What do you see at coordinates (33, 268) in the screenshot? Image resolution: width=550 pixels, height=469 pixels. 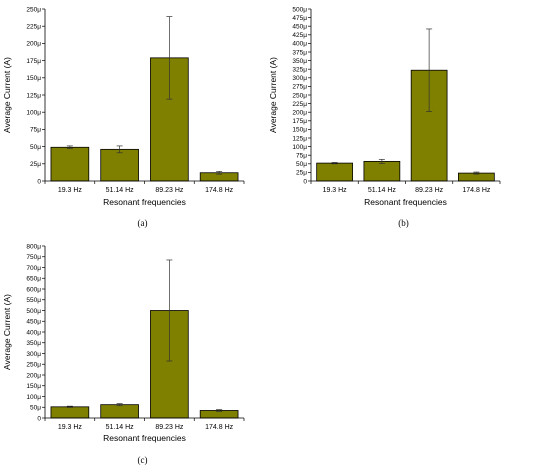 I see `y-tick-label: 700μ` at bounding box center [33, 268].